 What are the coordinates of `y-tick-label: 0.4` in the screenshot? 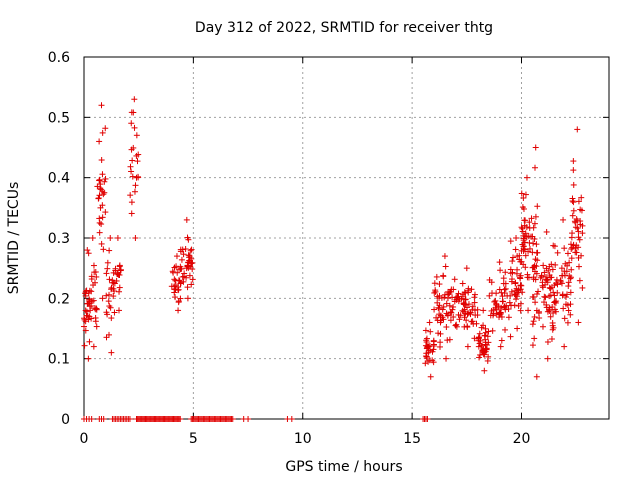 It's located at (59, 179).